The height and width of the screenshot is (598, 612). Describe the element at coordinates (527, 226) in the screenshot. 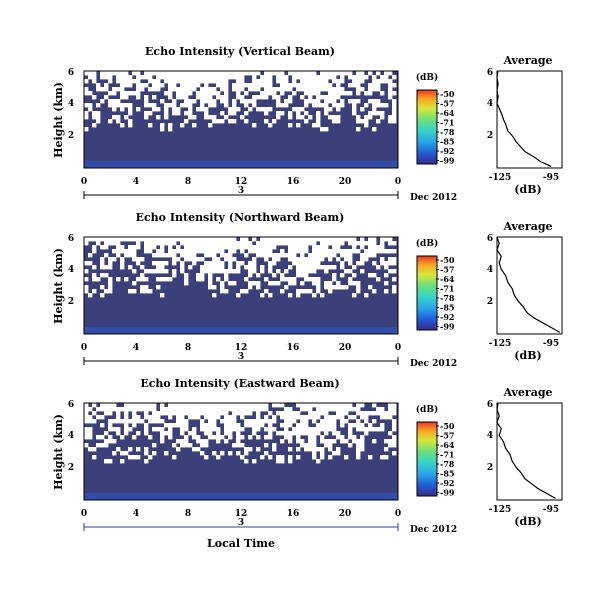

I see `average-title: Average` at that location.